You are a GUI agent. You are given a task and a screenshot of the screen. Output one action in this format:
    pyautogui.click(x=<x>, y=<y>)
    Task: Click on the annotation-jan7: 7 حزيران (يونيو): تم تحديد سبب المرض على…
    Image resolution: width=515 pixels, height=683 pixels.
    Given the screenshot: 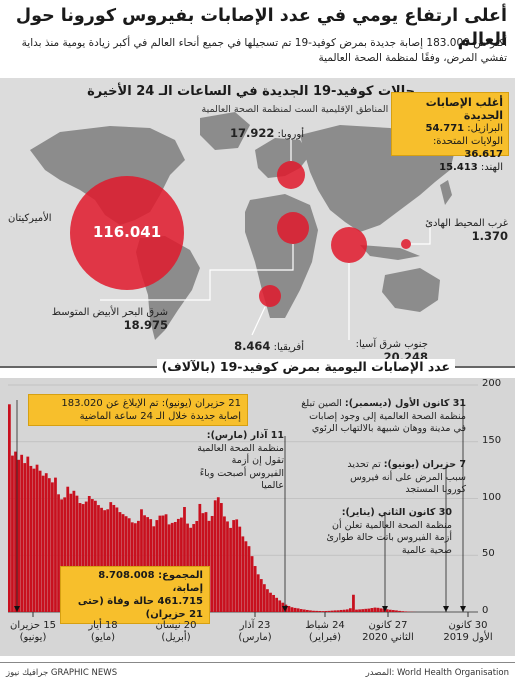 What is the action you would take?
    pyautogui.click(x=406, y=477)
    